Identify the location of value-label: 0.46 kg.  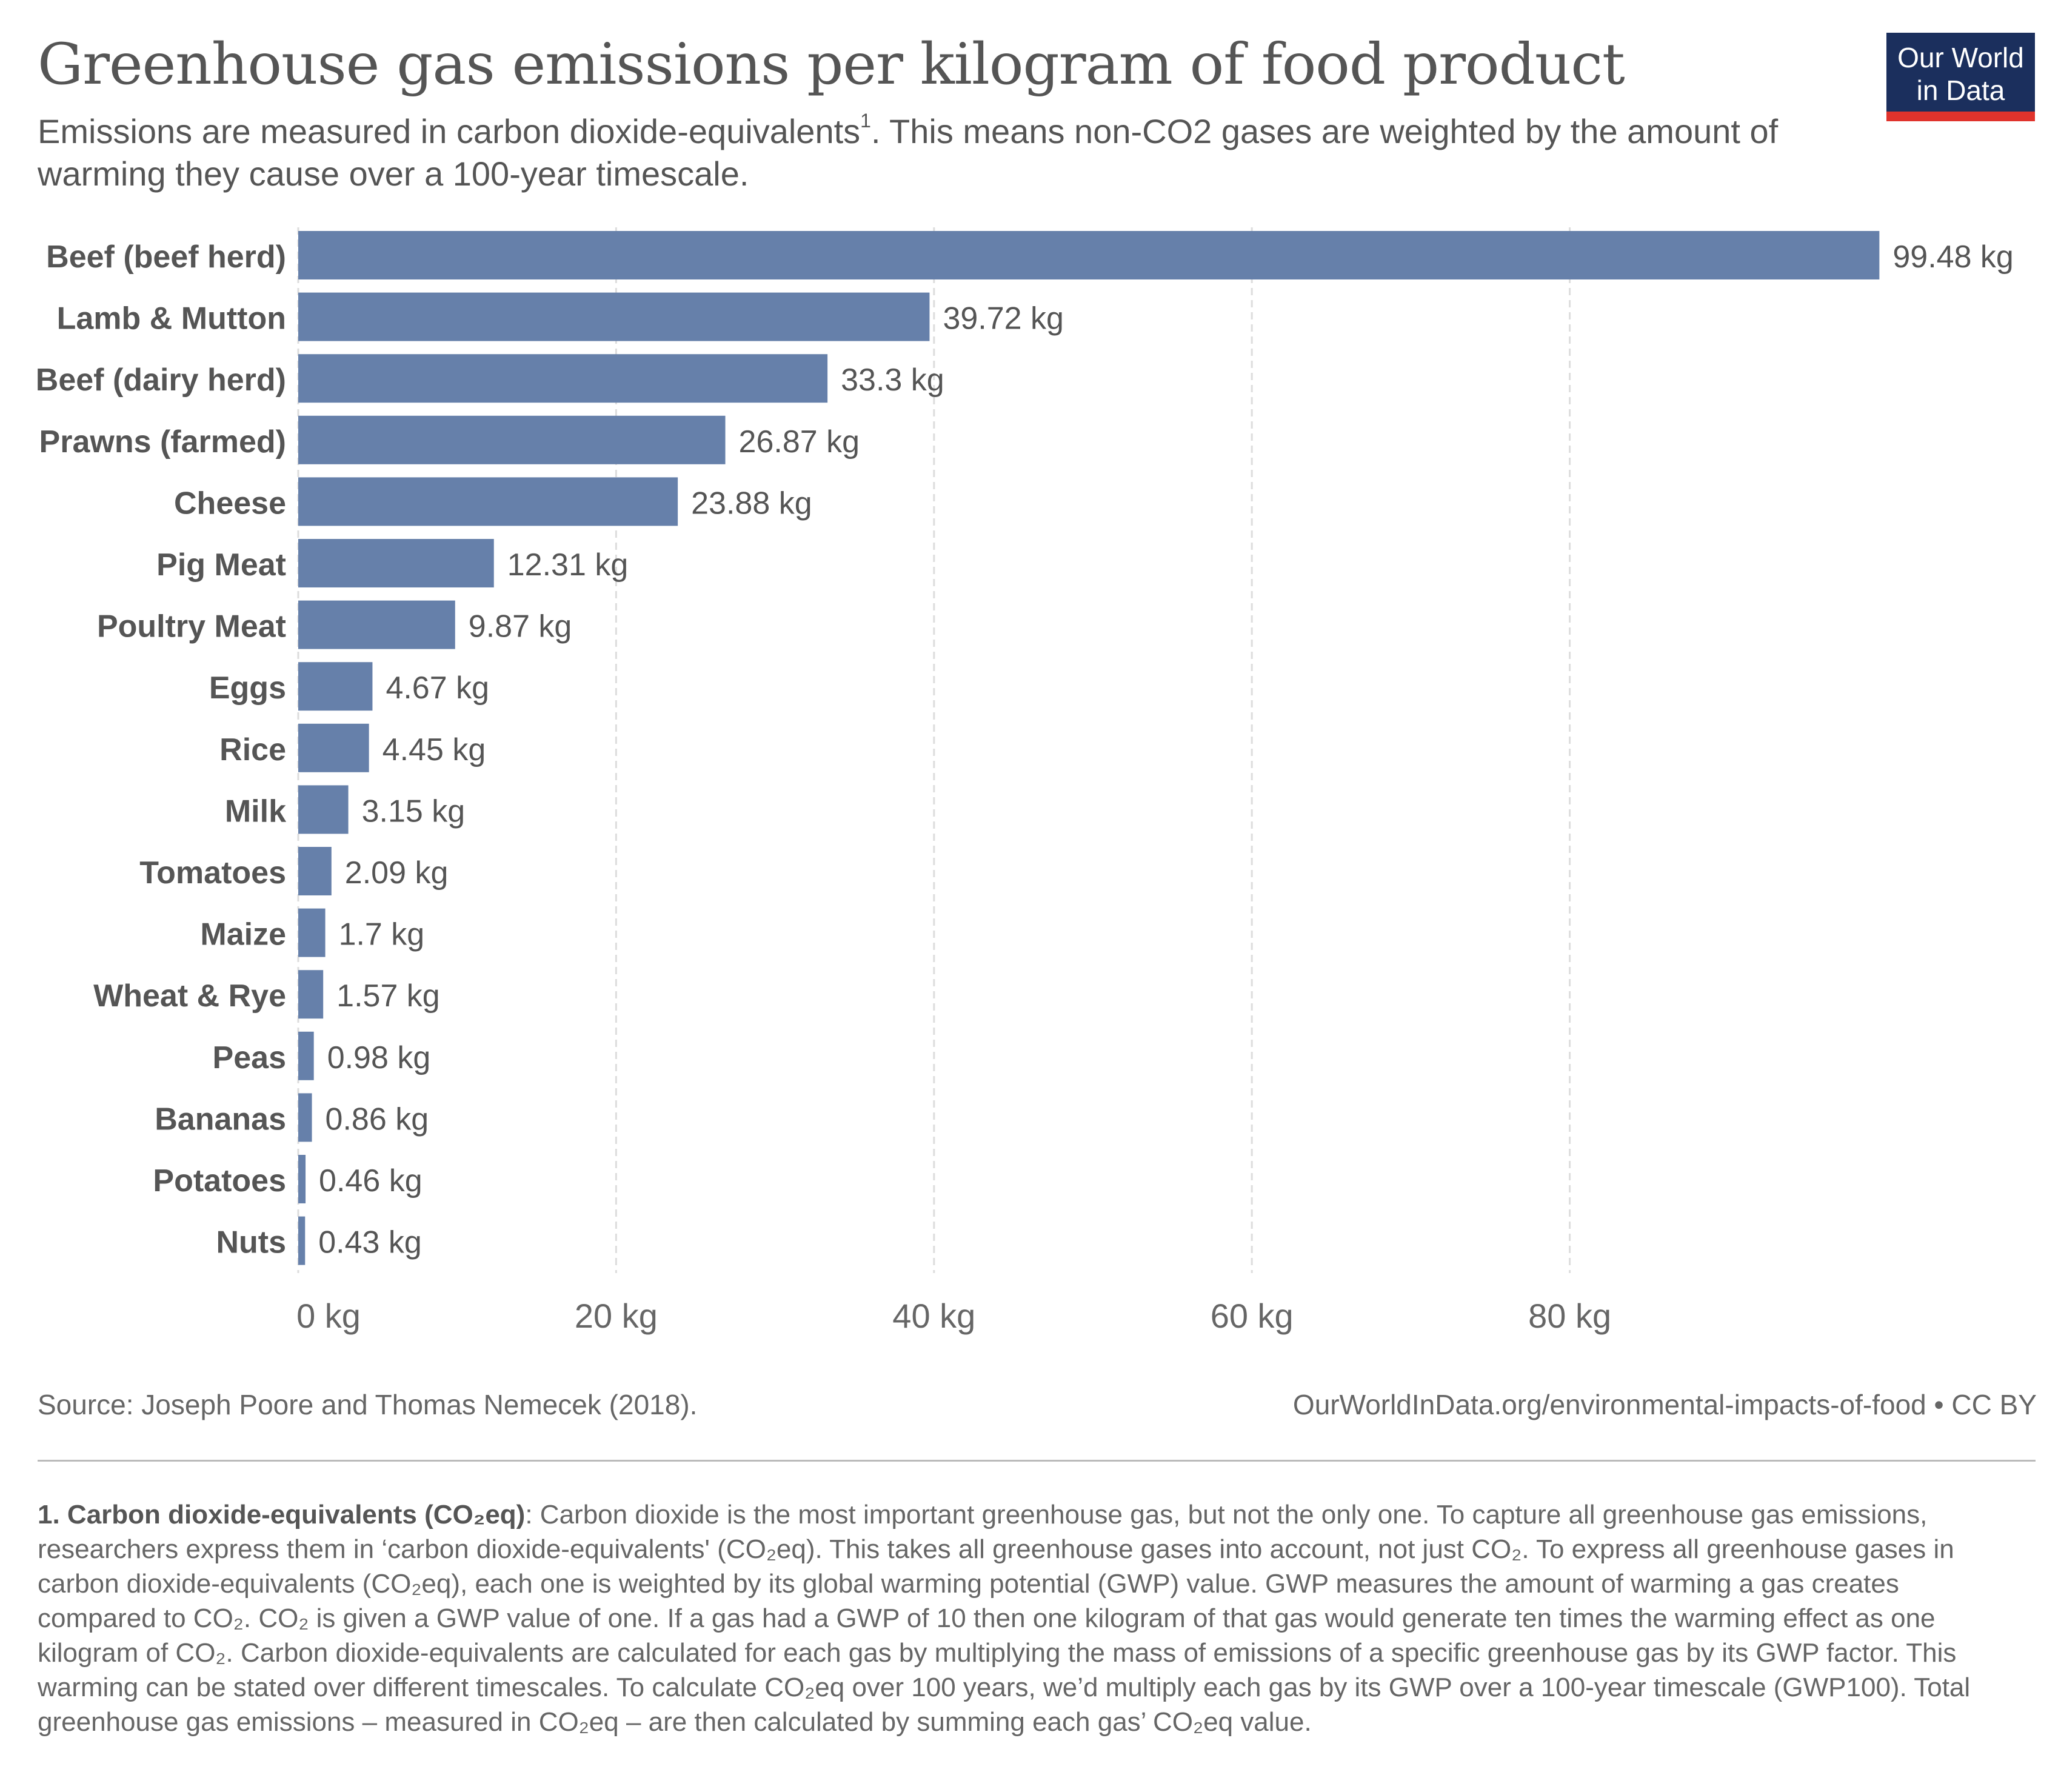
(371, 1181).